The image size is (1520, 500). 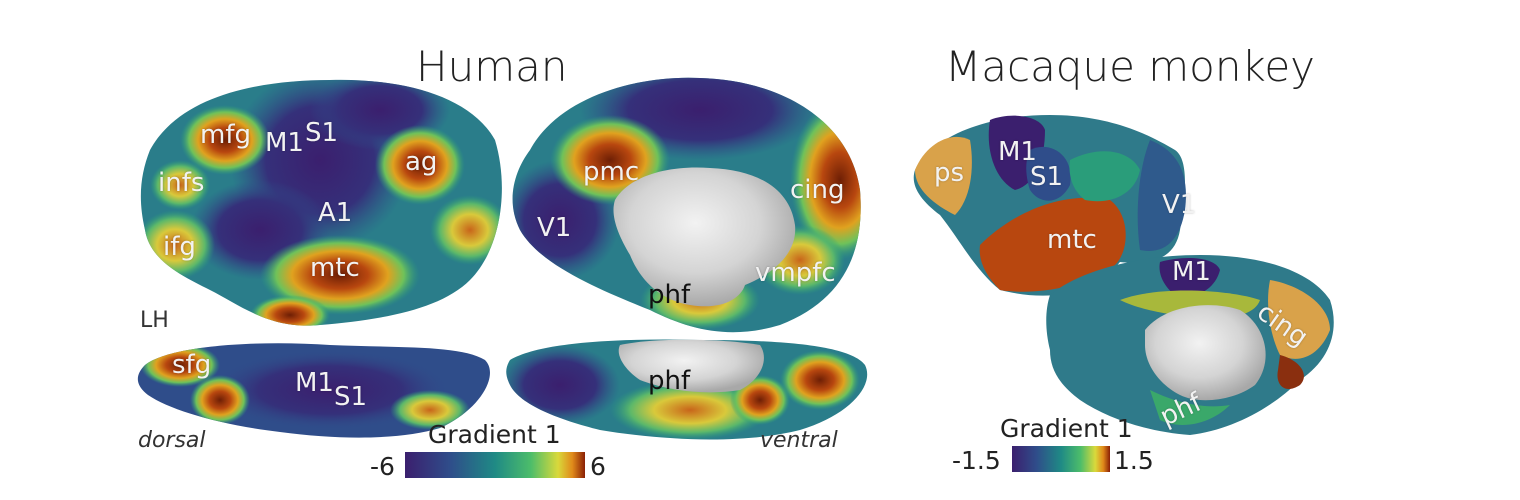 I want to click on human-colorbar-max: 6, so click(x=598, y=466).